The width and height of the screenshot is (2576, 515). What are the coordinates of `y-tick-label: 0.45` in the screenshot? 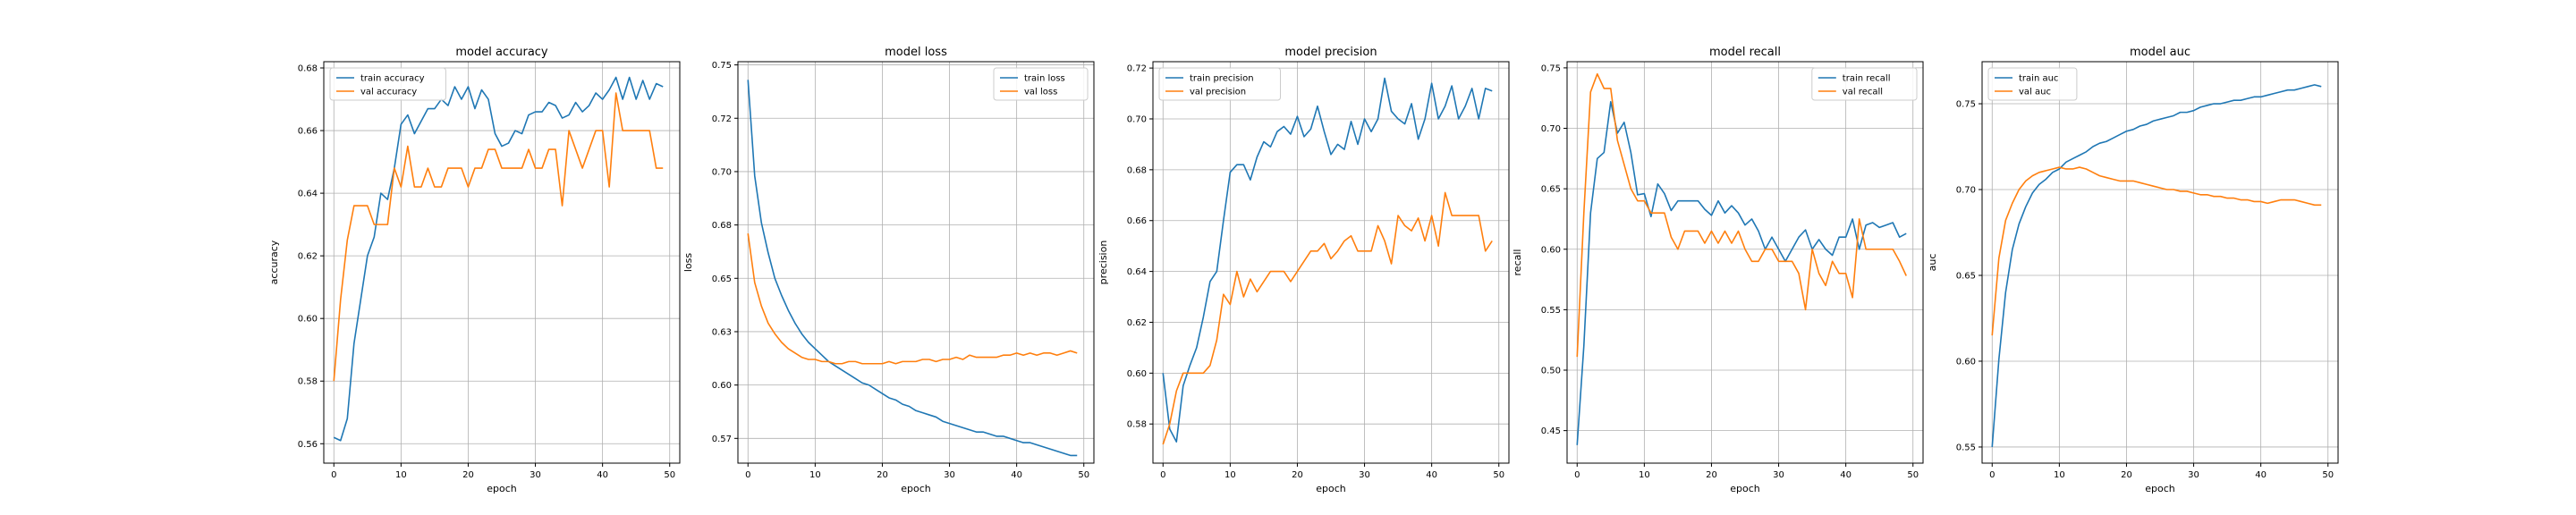 It's located at (1551, 431).